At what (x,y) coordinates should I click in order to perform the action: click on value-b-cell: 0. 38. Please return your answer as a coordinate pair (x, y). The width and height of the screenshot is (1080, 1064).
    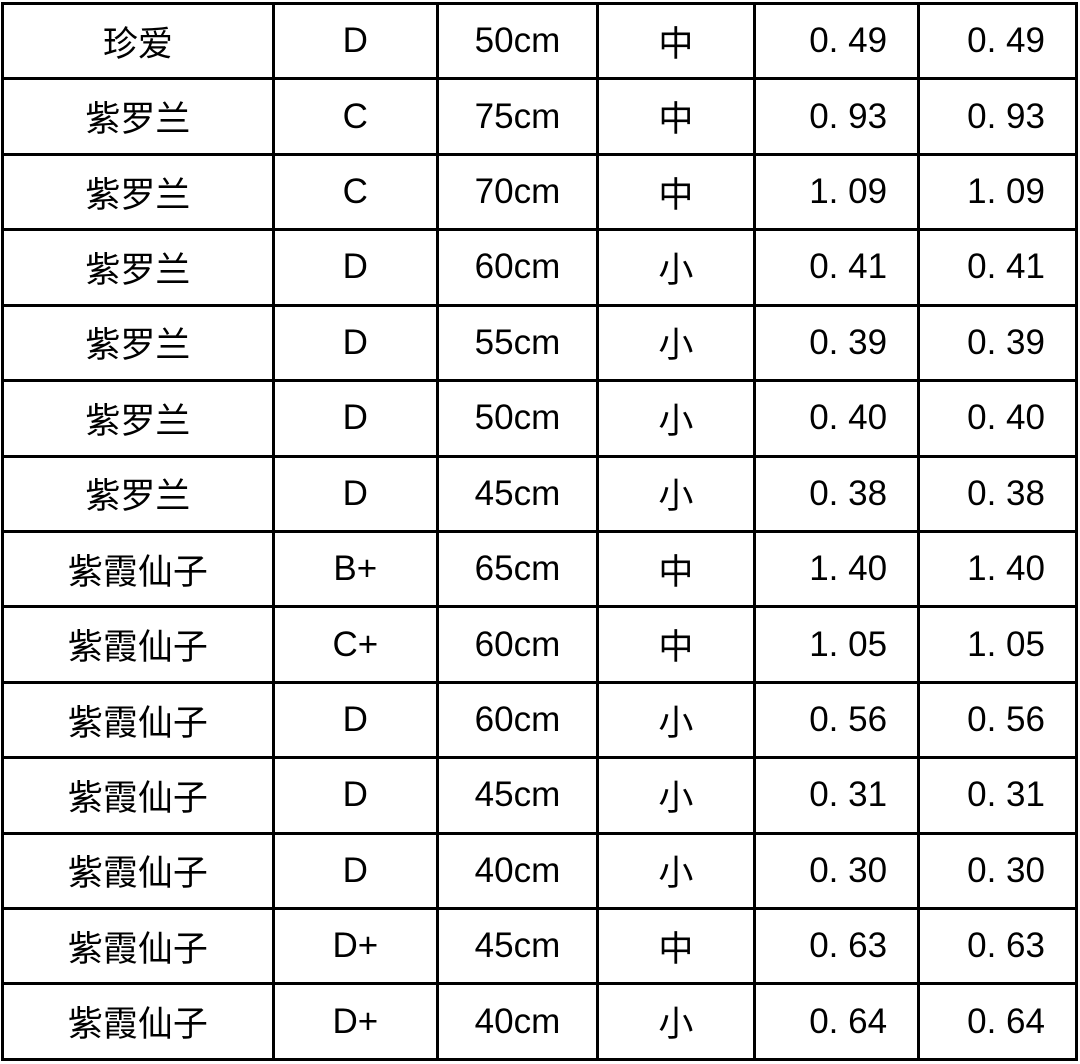
    Looking at the image, I should click on (997, 493).